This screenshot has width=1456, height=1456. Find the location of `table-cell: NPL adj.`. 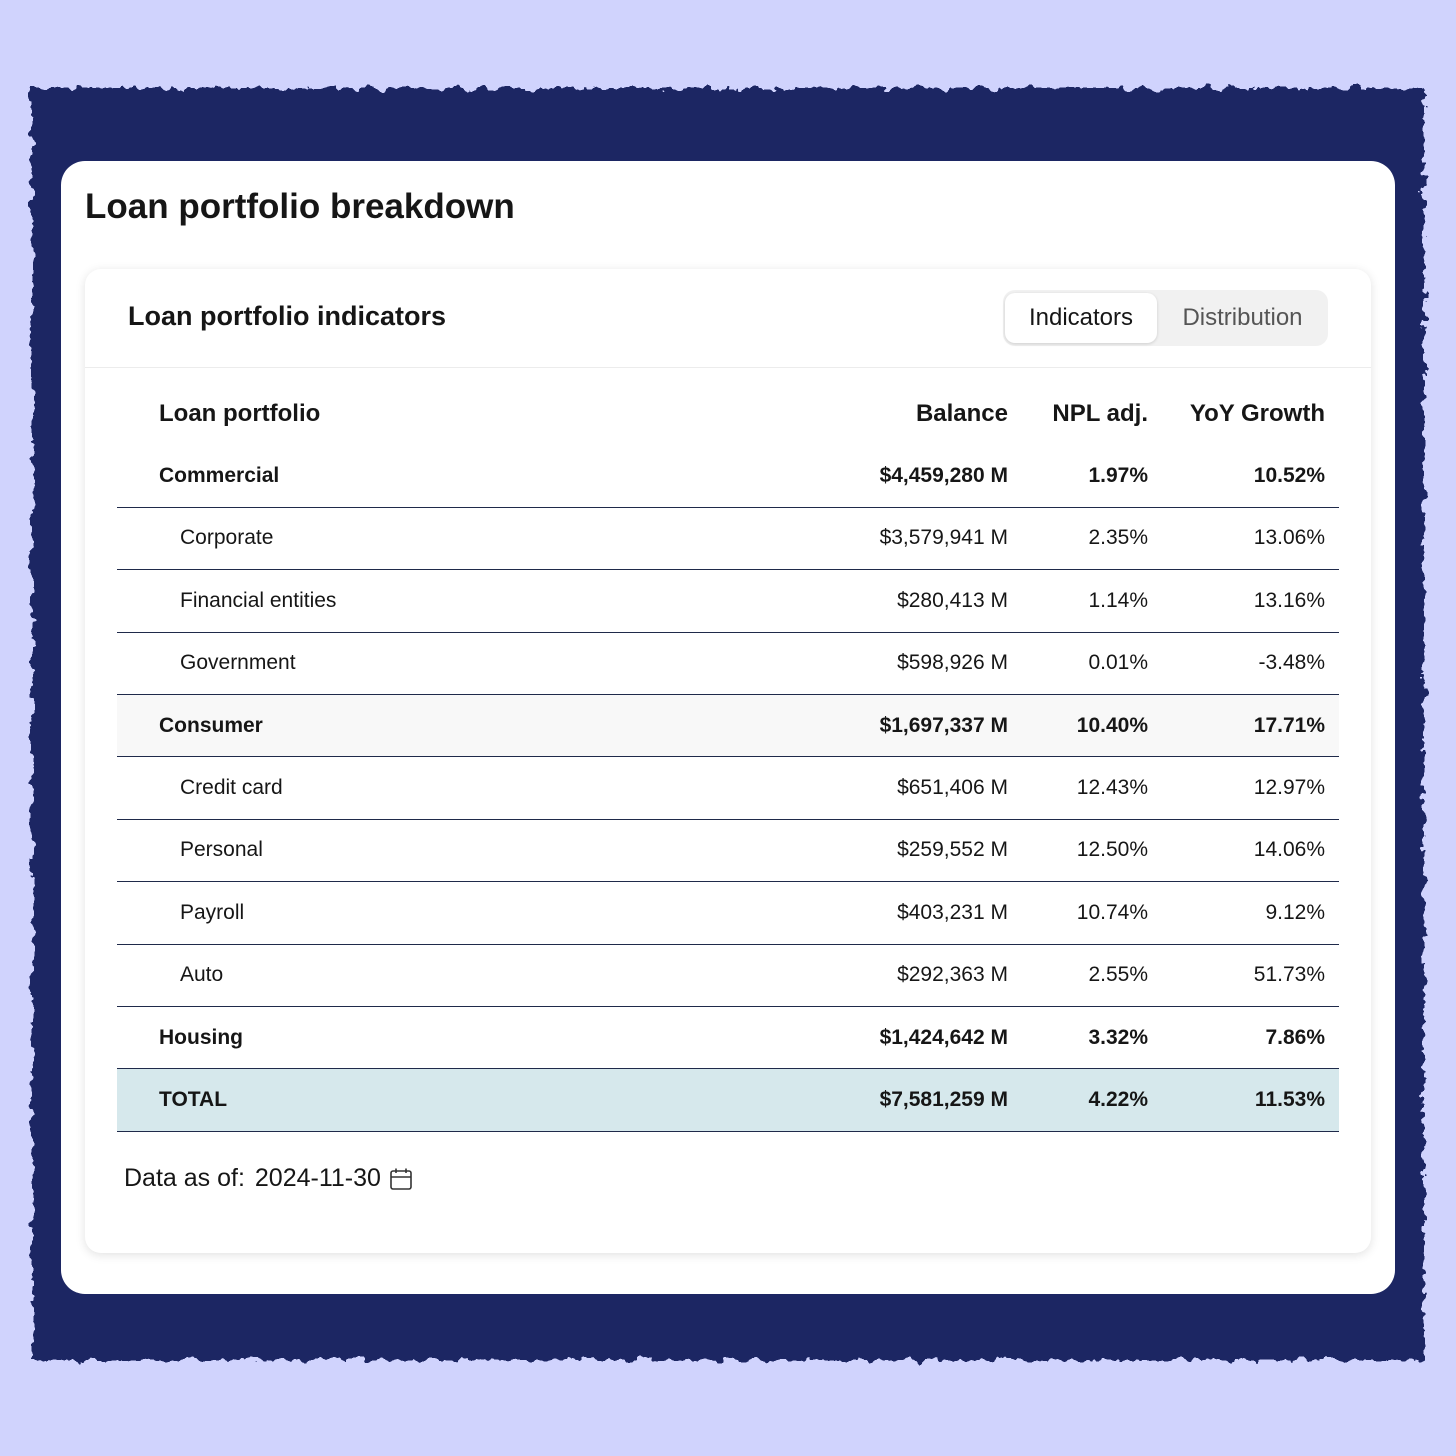

table-cell: NPL adj. is located at coordinates (1100, 414).